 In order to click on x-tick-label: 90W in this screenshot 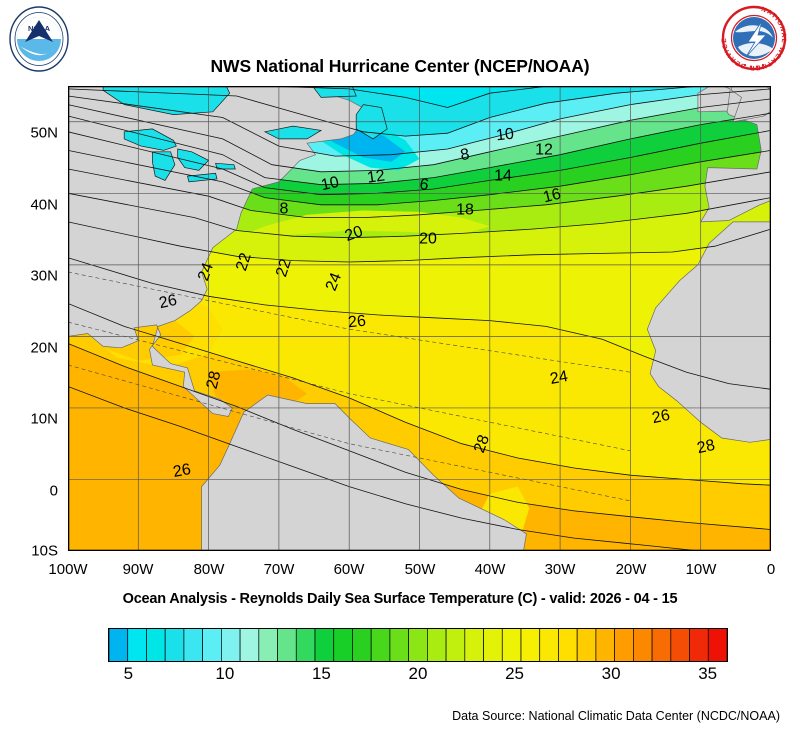, I will do `click(138, 569)`.